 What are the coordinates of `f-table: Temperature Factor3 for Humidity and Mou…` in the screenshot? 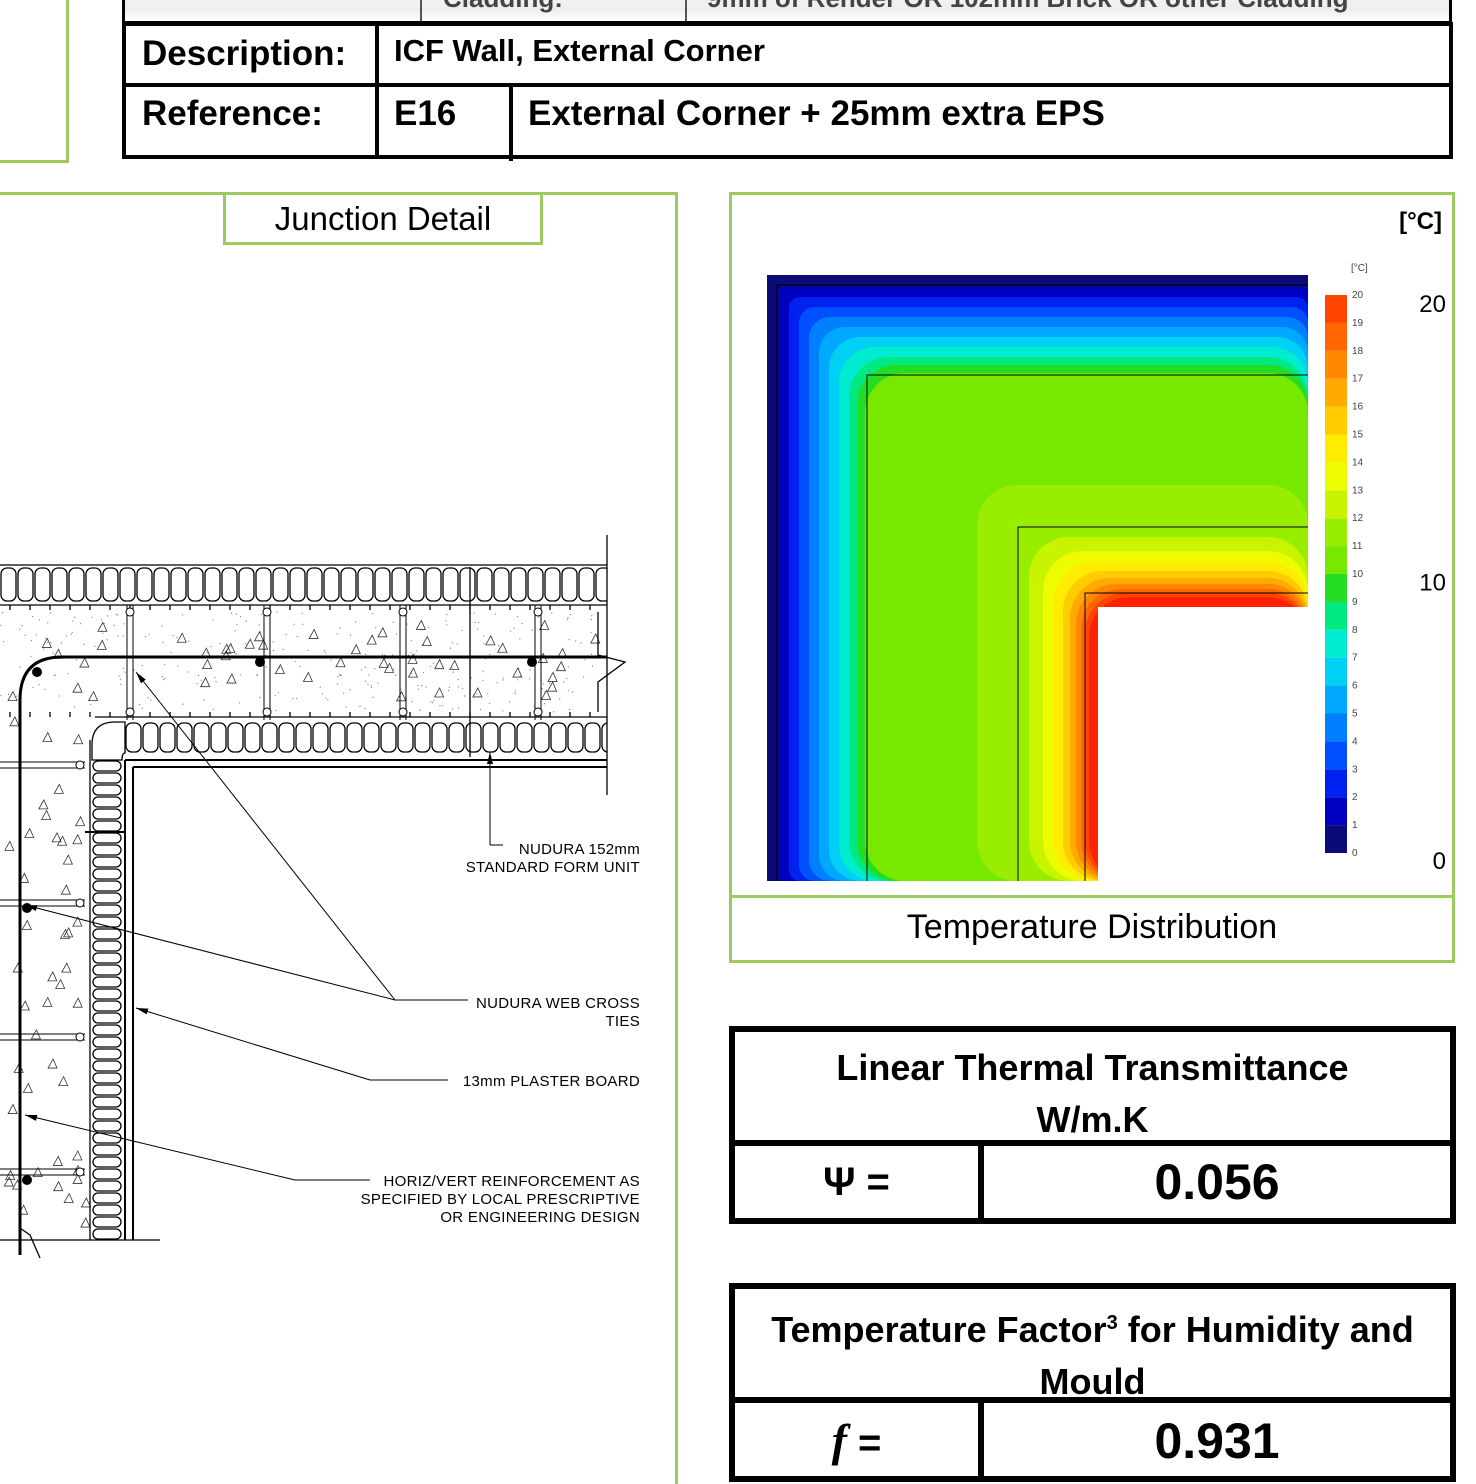 It's located at (1092, 1382).